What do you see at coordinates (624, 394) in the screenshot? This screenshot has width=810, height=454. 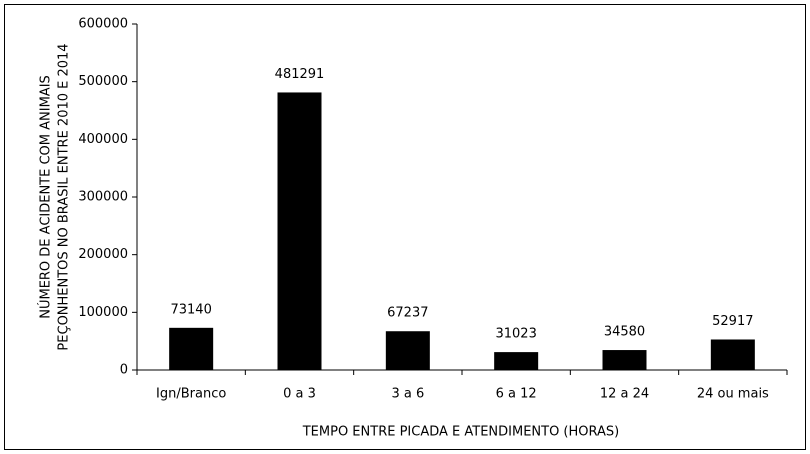 I see `x-tick-label: 12 a 24` at bounding box center [624, 394].